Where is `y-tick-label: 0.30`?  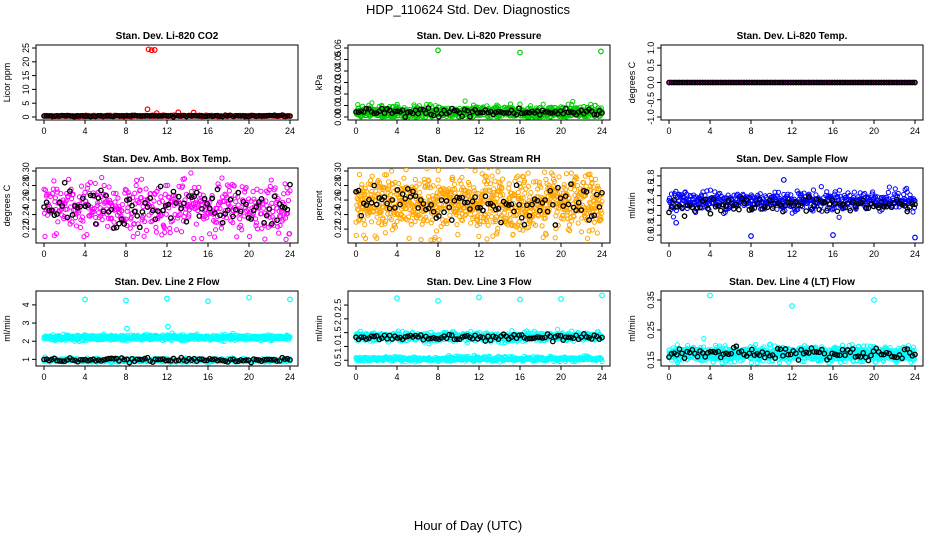 y-tick-label: 0.30 is located at coordinates (338, 171).